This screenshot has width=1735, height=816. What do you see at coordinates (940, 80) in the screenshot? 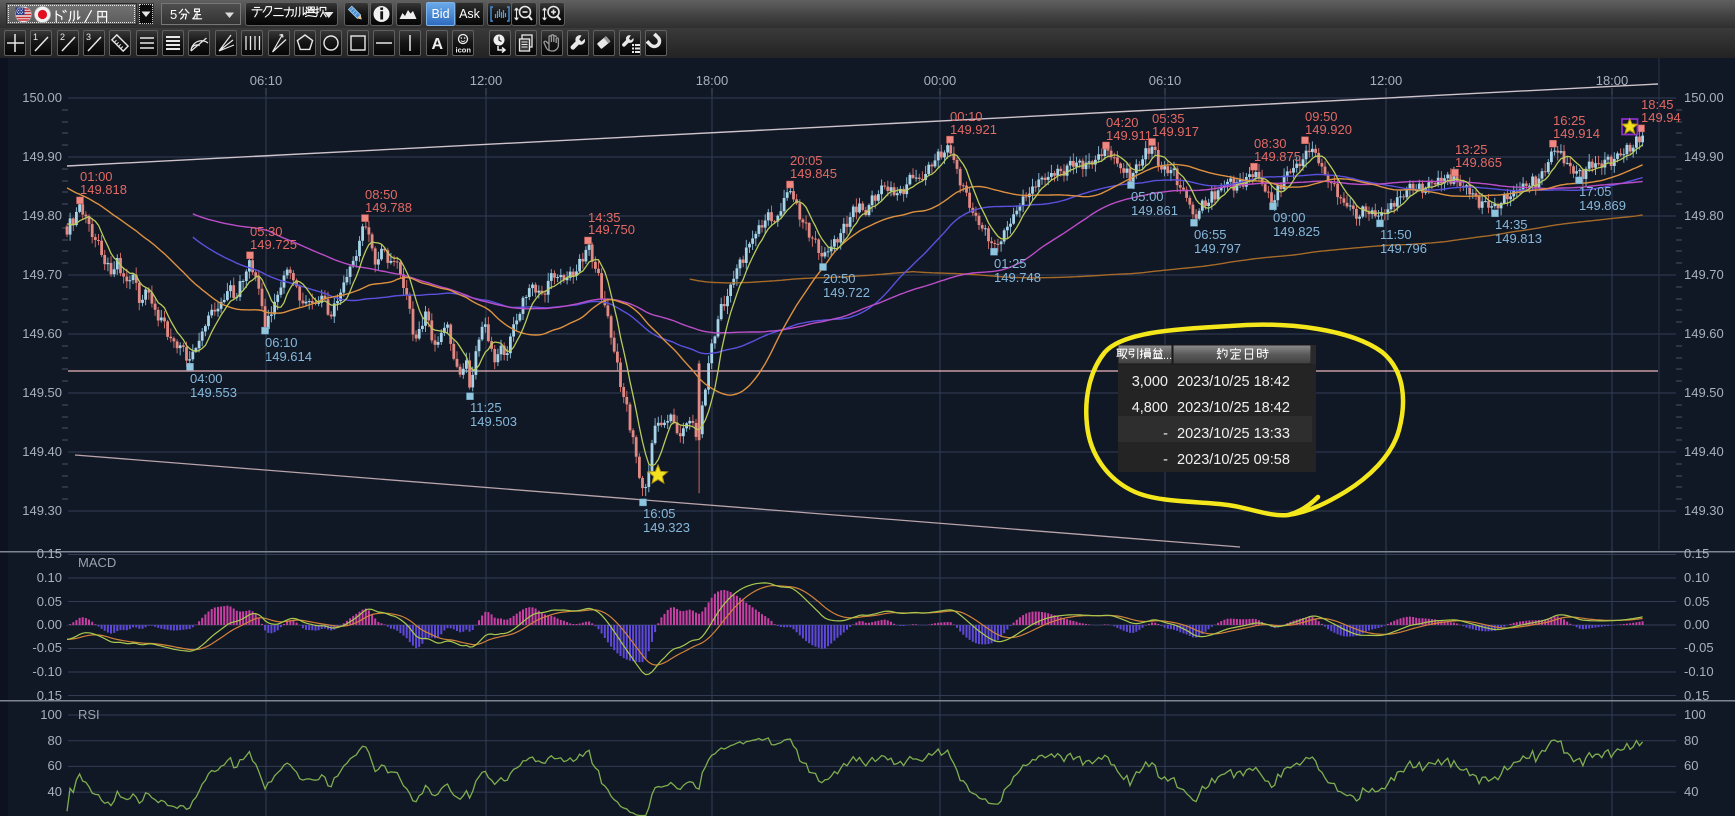
I see `svg-text: 00:00` at bounding box center [940, 80].